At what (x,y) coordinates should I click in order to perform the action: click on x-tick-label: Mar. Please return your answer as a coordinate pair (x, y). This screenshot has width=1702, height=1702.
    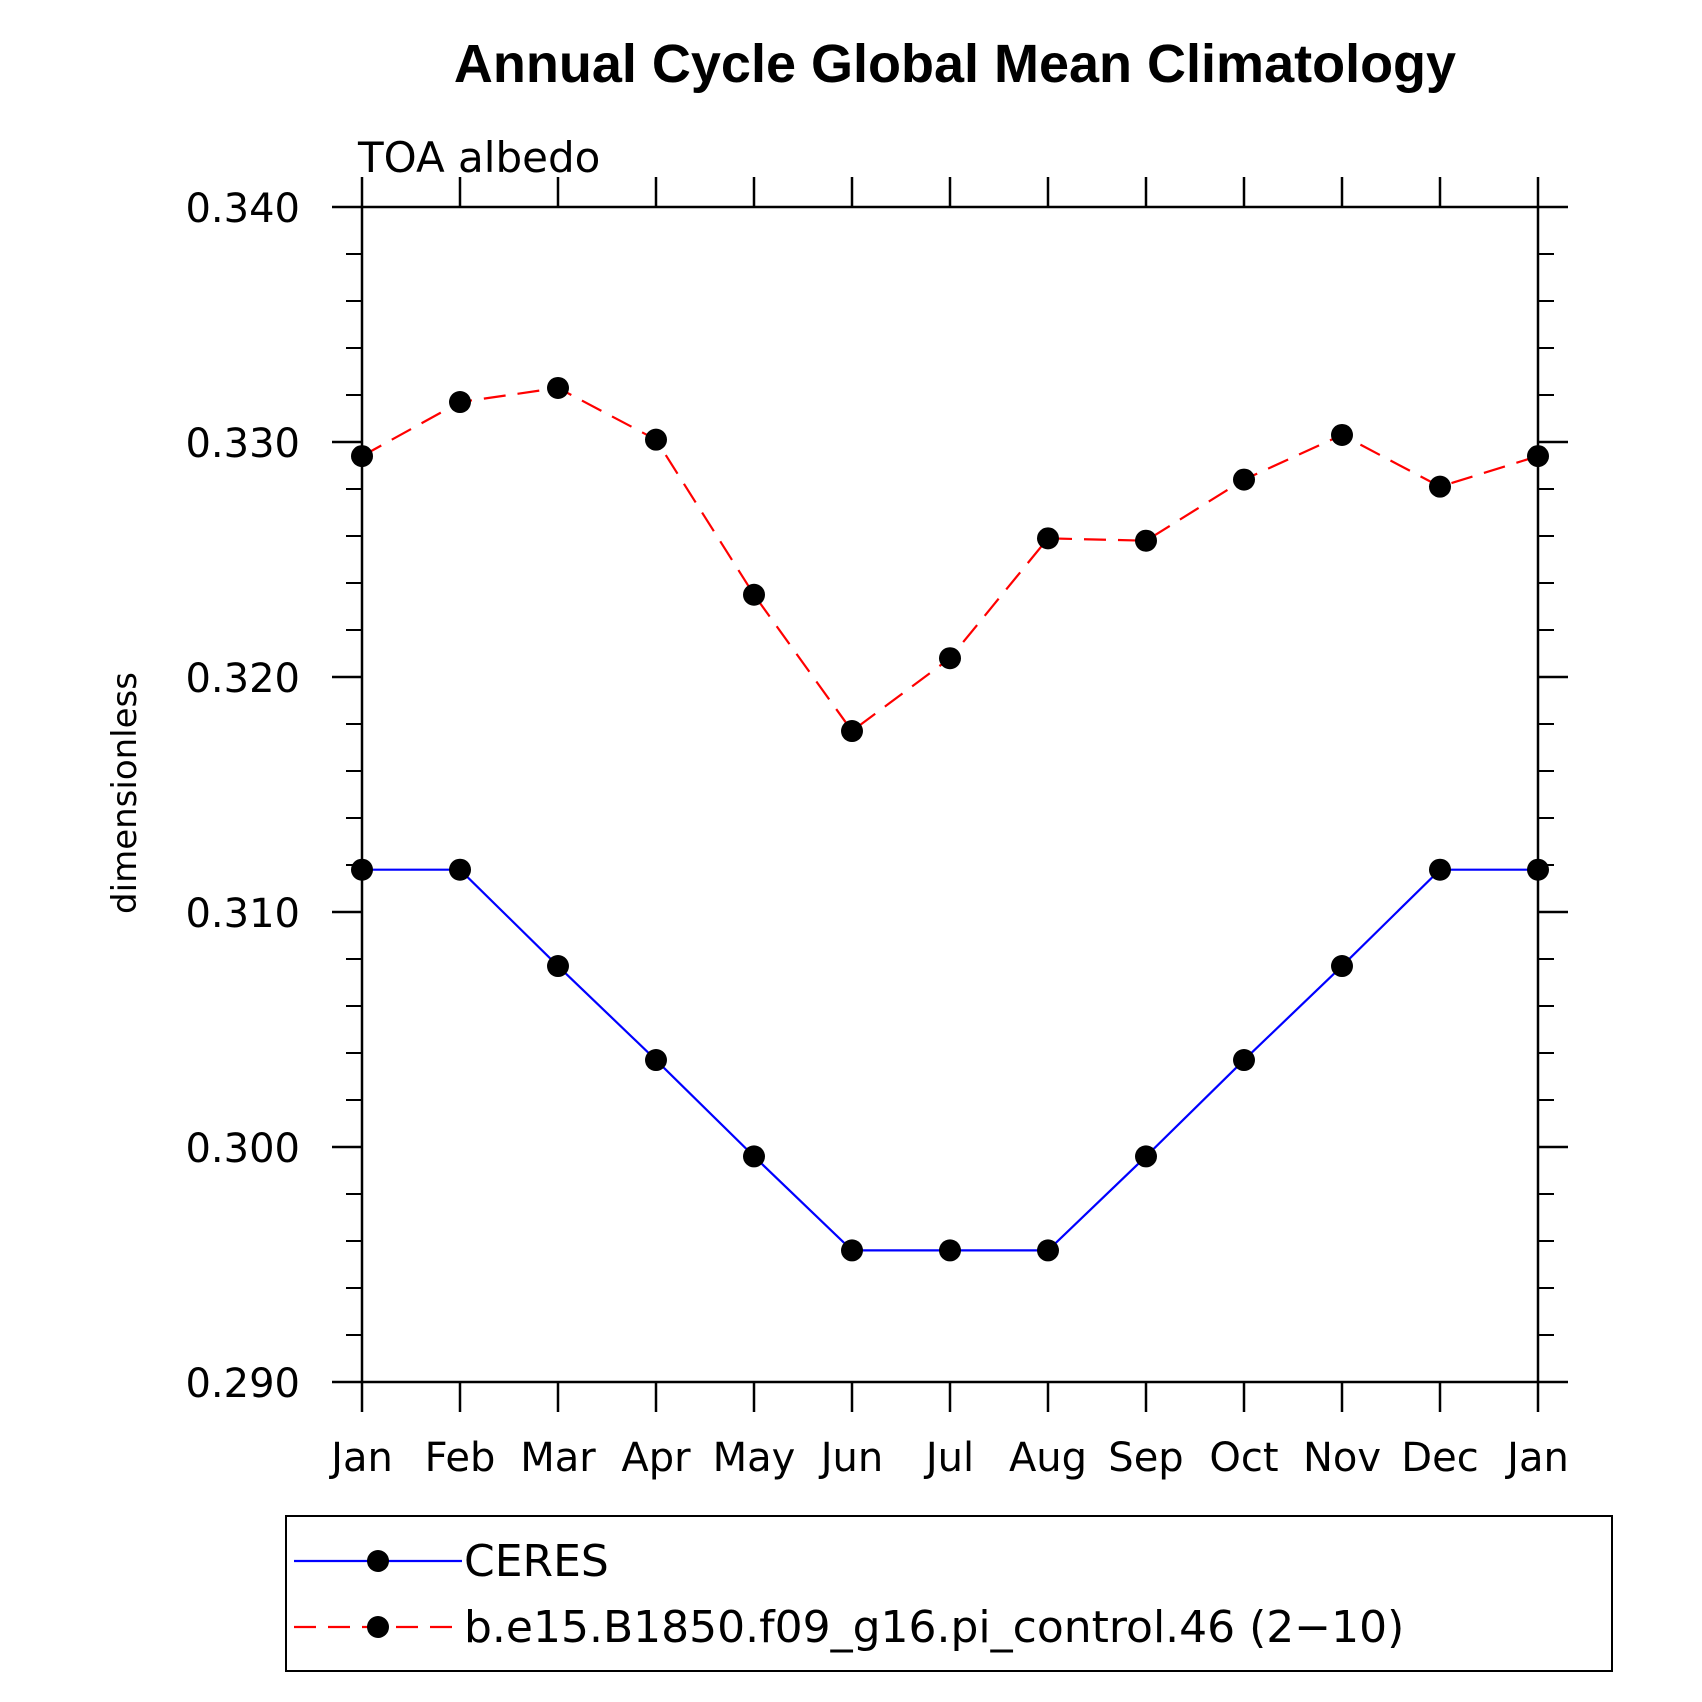
    Looking at the image, I should click on (558, 1458).